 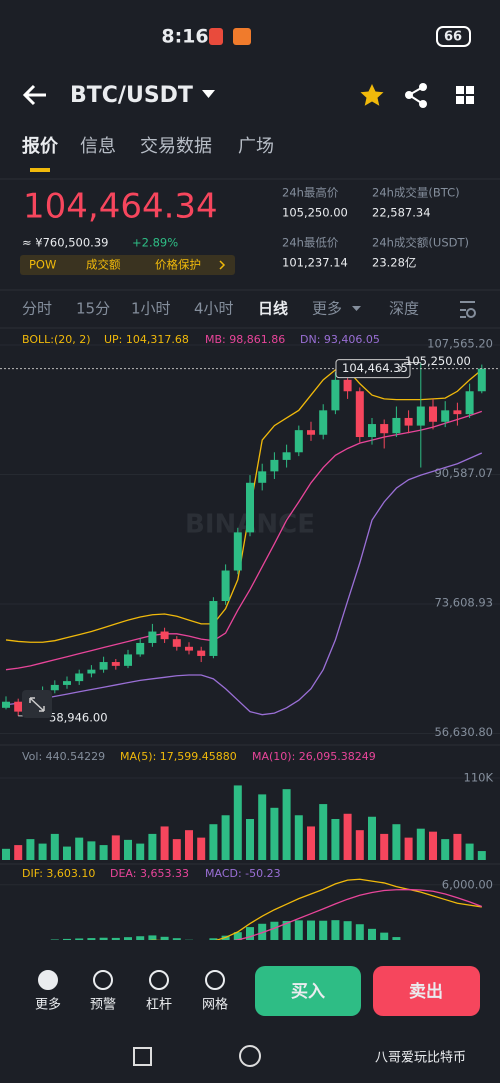 I want to click on high-label: 105,250.00, so click(x=438, y=361).